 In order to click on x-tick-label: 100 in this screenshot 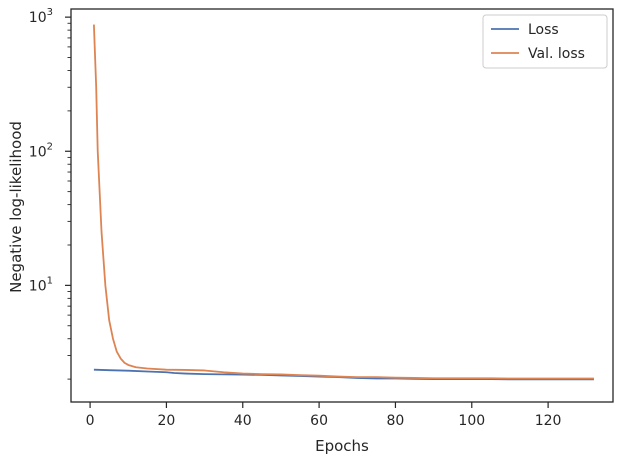, I will do `click(471, 421)`.